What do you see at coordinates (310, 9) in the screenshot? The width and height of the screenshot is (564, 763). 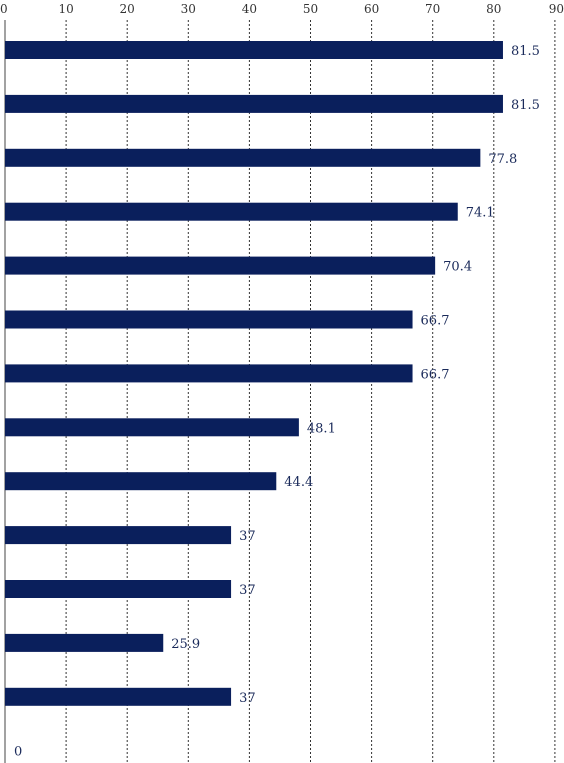 I see `x-tick-label: 50` at bounding box center [310, 9].